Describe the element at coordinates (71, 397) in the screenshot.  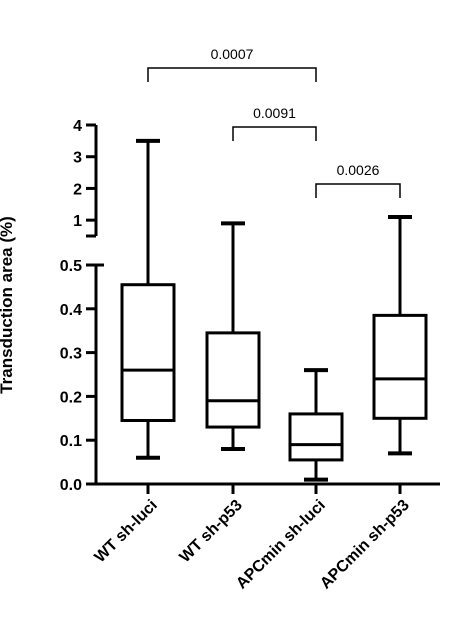
I see `y-tick-label: 0.2` at that location.